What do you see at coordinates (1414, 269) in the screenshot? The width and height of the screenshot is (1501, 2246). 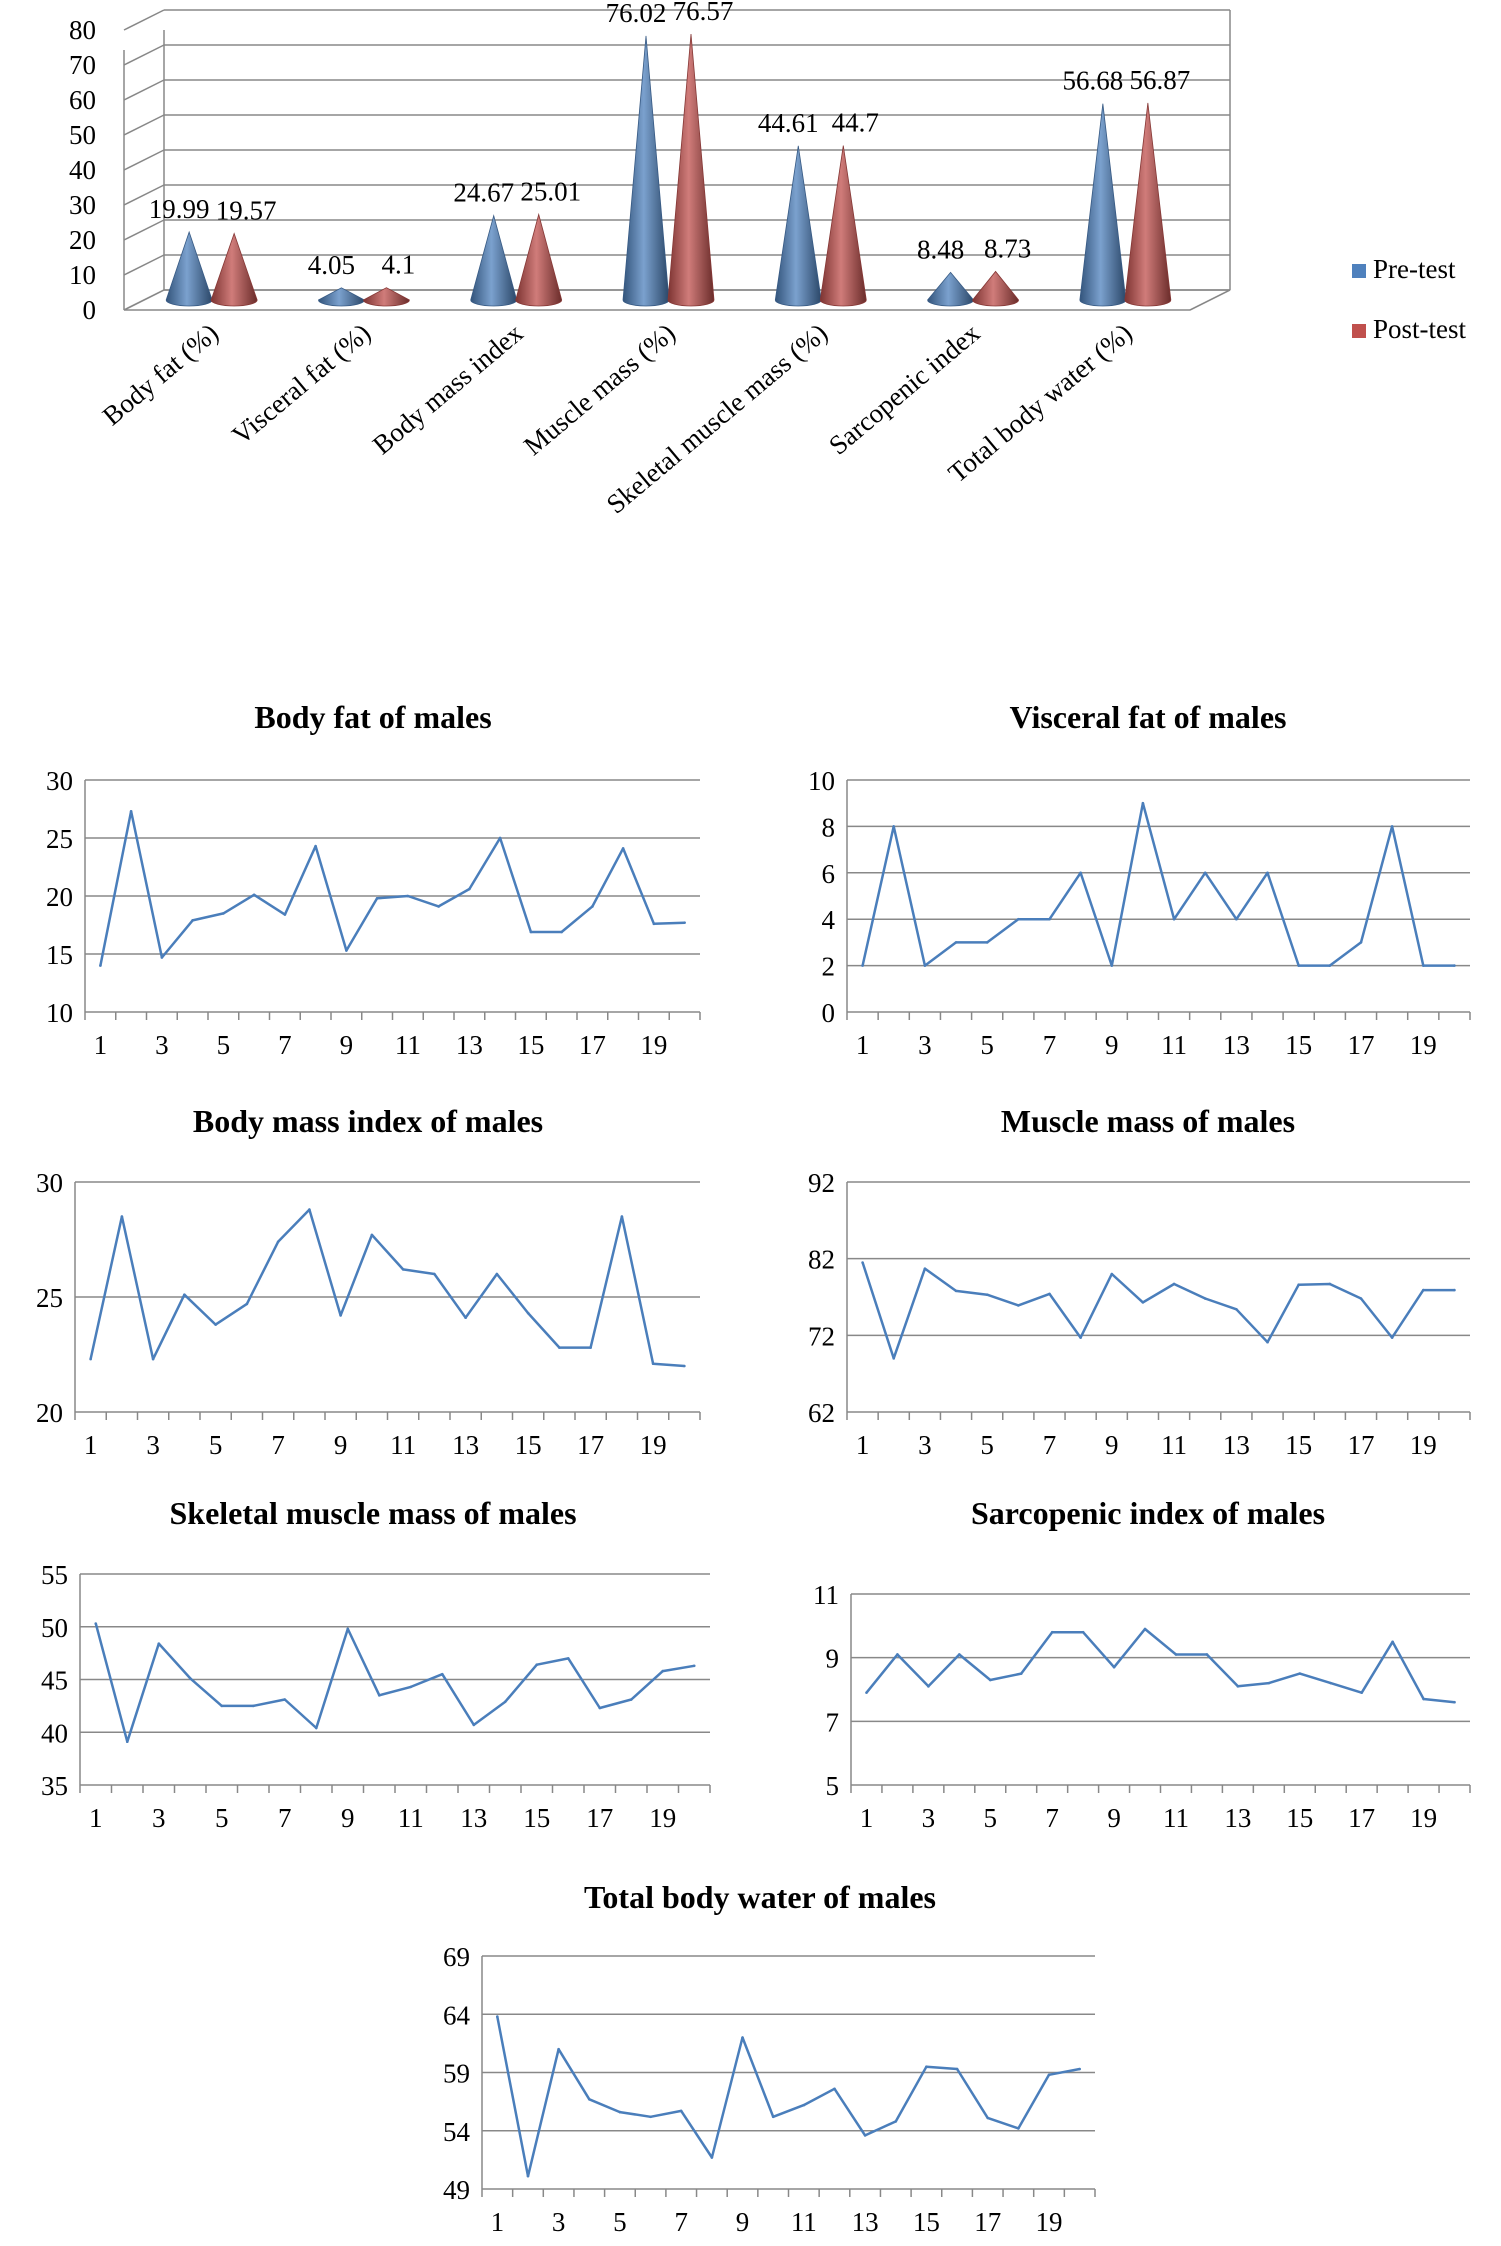 I see `legend-label-pre: Pre-test` at bounding box center [1414, 269].